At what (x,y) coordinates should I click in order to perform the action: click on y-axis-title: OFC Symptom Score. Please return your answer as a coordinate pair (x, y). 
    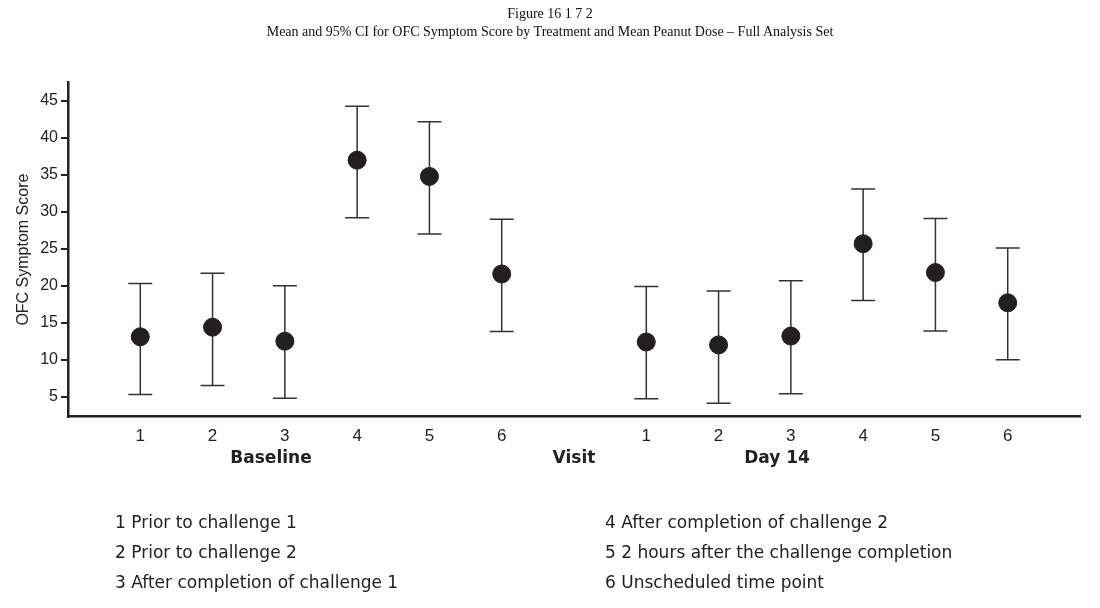
    Looking at the image, I should click on (23, 249).